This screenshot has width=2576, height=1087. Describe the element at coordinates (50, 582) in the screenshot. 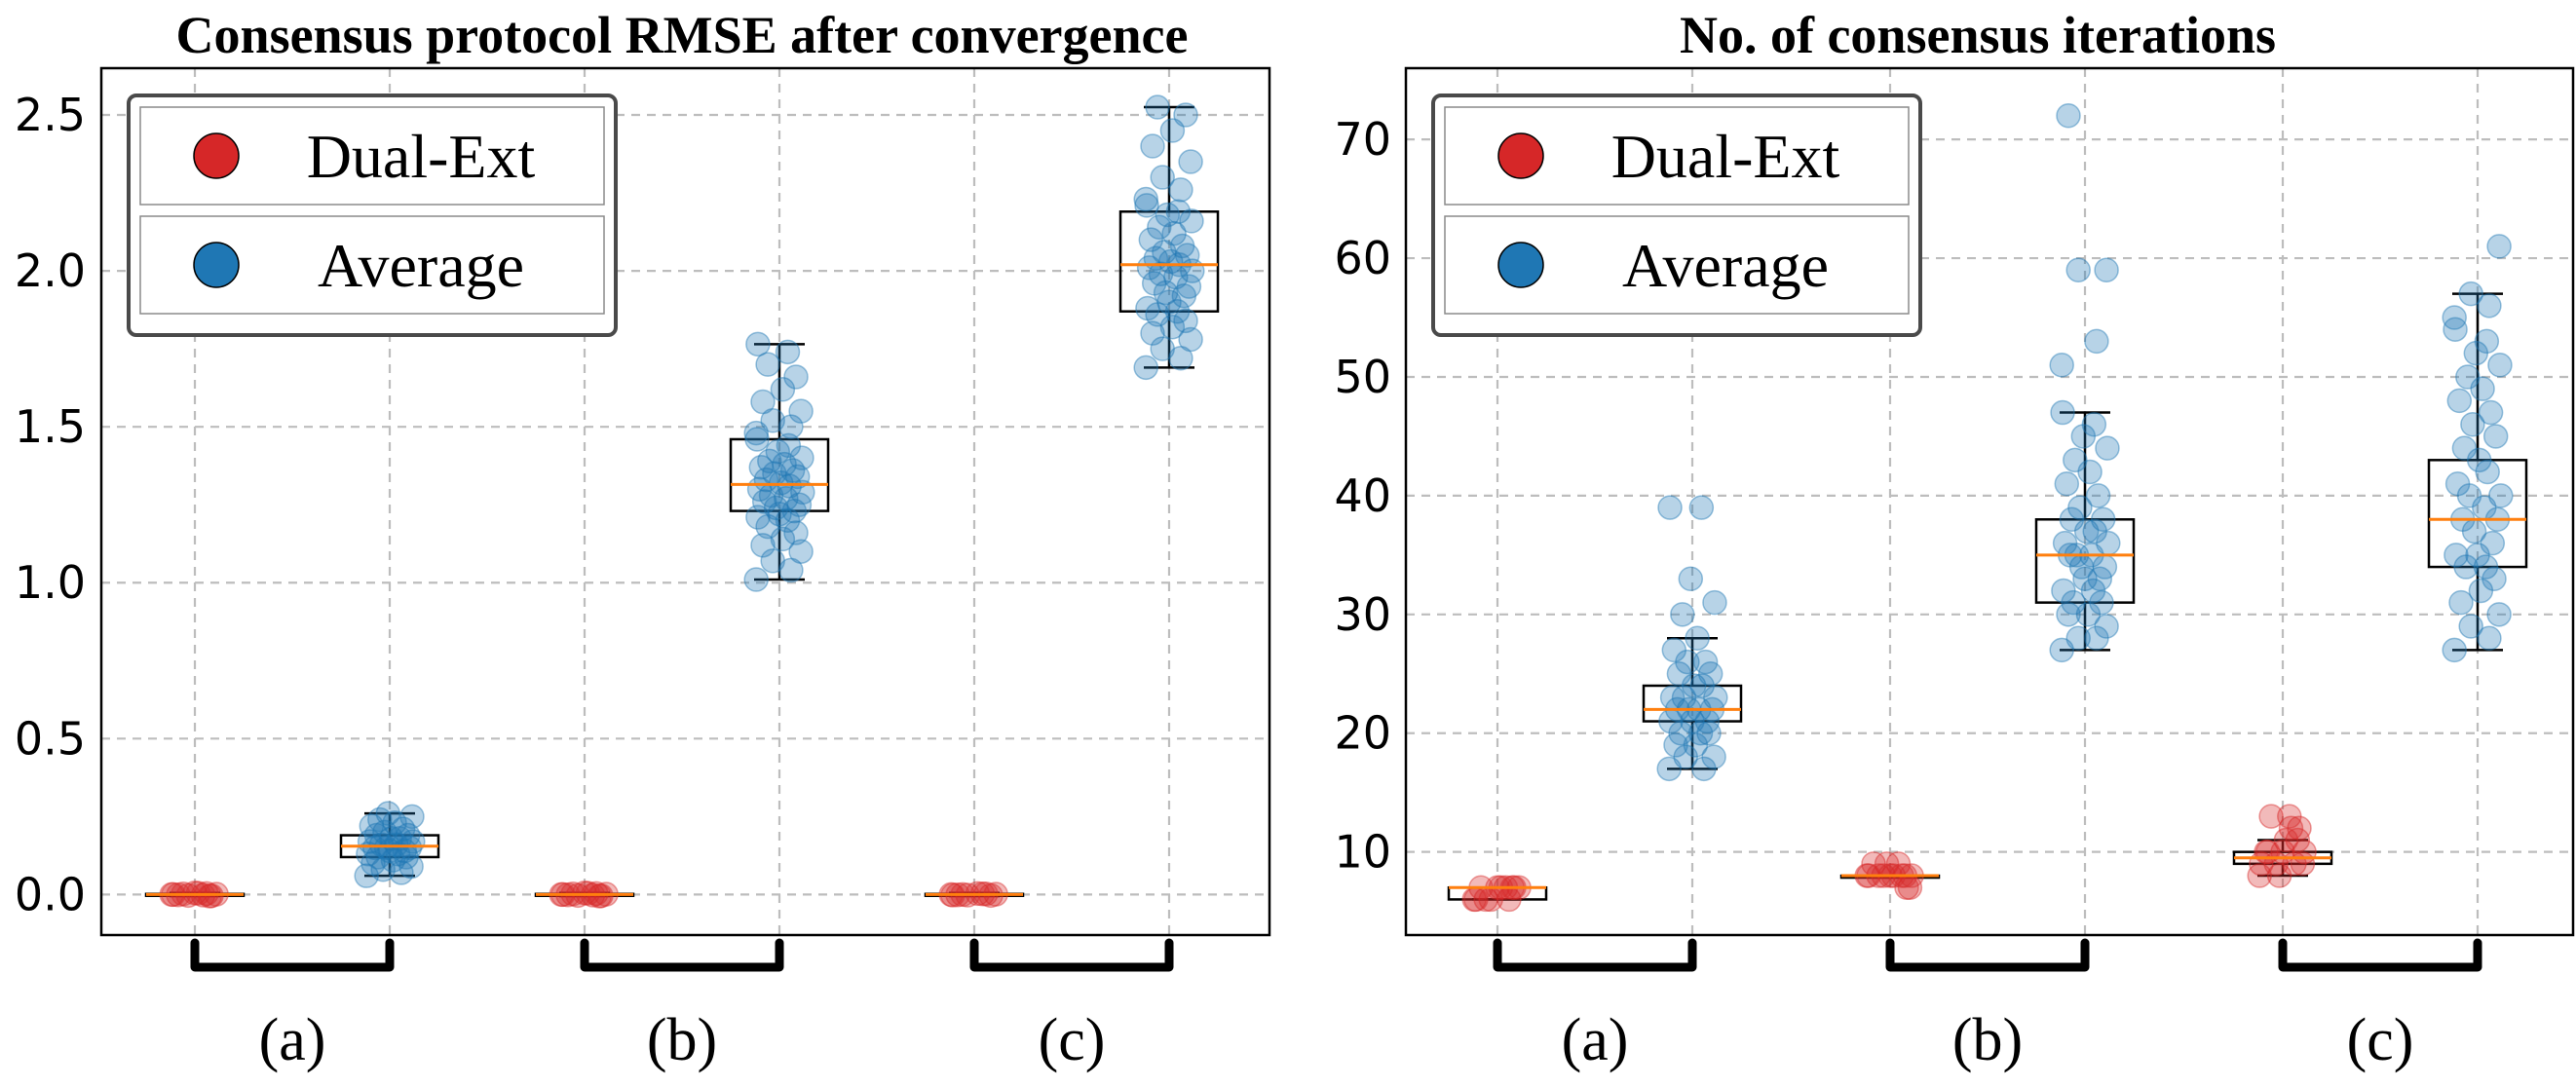

I see `y-tick-label: 1.0` at that location.